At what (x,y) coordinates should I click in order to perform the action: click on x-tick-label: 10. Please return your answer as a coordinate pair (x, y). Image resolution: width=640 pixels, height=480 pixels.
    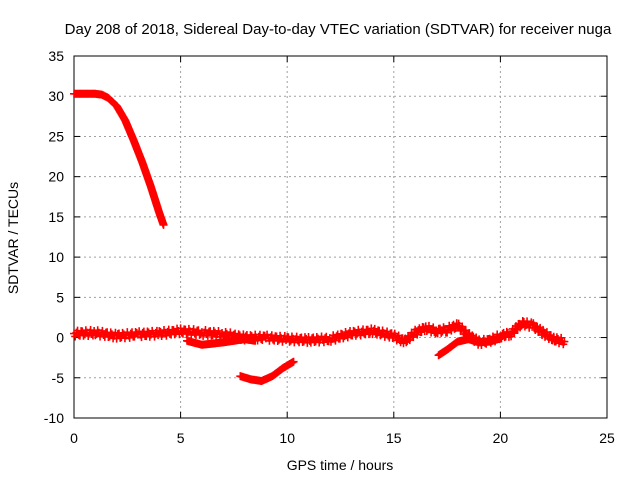
    Looking at the image, I should click on (287, 438).